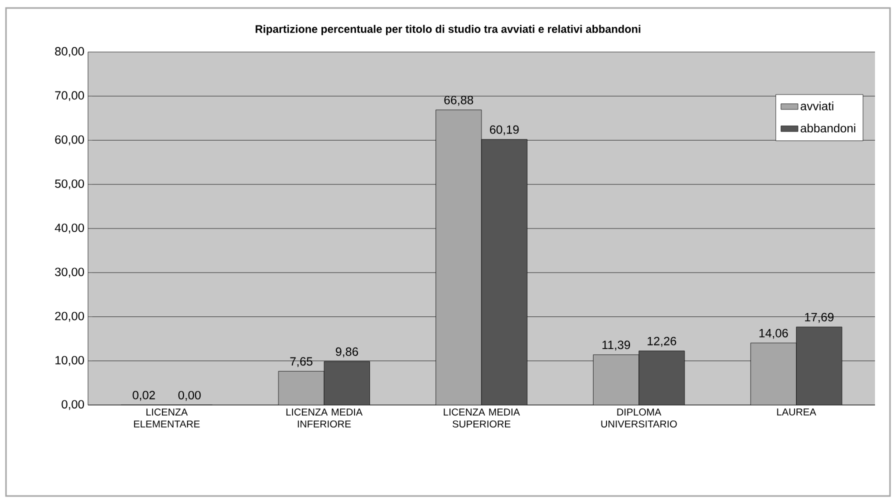 This screenshot has height=500, width=896. I want to click on y-tick-label: 30,00, so click(69, 273).